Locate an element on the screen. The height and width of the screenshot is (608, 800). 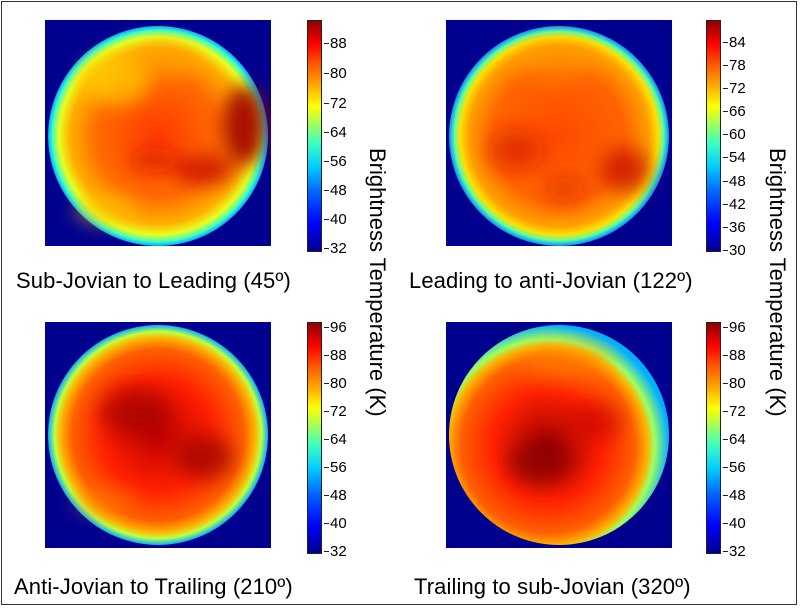
brightness-map-sub-jovian is located at coordinates (158, 133).